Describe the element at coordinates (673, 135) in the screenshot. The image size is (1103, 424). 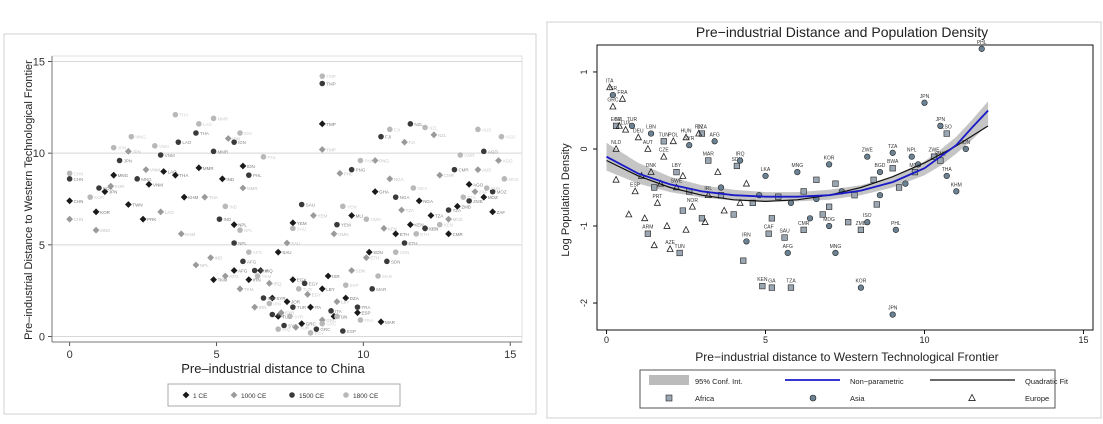
I see `point-label: POL` at that location.